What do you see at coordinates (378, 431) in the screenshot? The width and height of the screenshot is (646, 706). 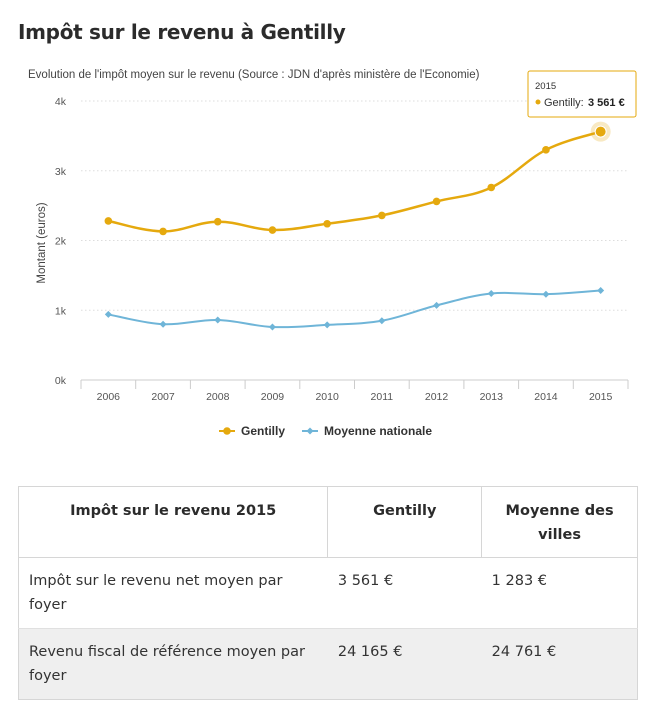 I see `legend-label: Moyenne nationale` at bounding box center [378, 431].